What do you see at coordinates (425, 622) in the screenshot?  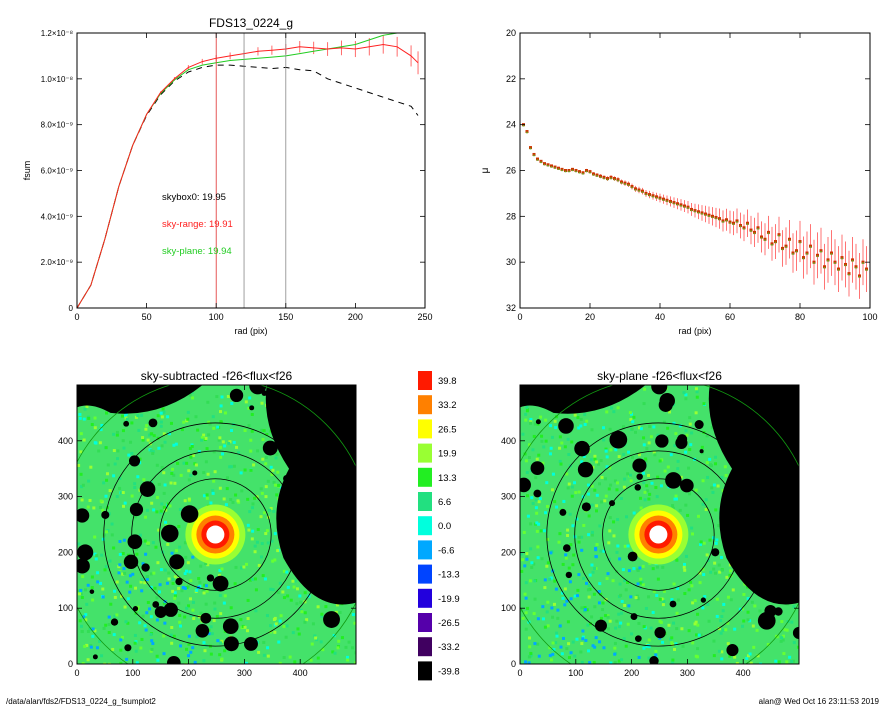 I see `colorbar-swatch` at bounding box center [425, 622].